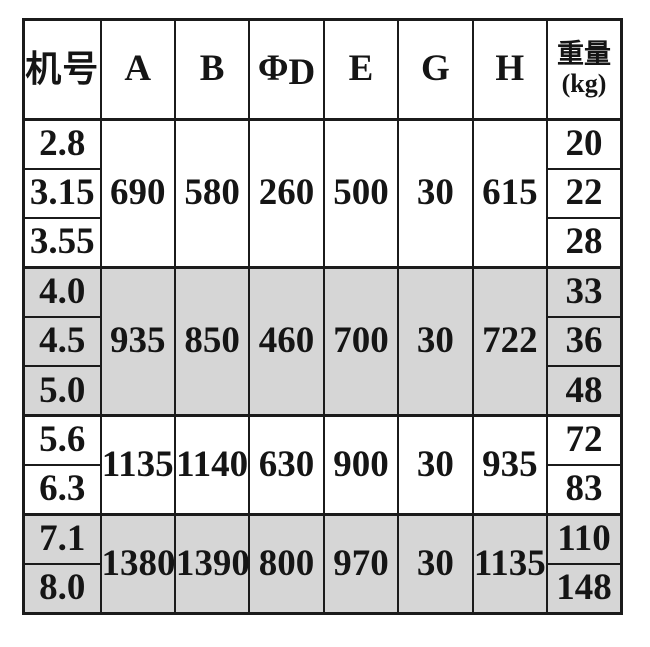  Describe the element at coordinates (584, 539) in the screenshot. I see `weight-cell: 110` at that location.